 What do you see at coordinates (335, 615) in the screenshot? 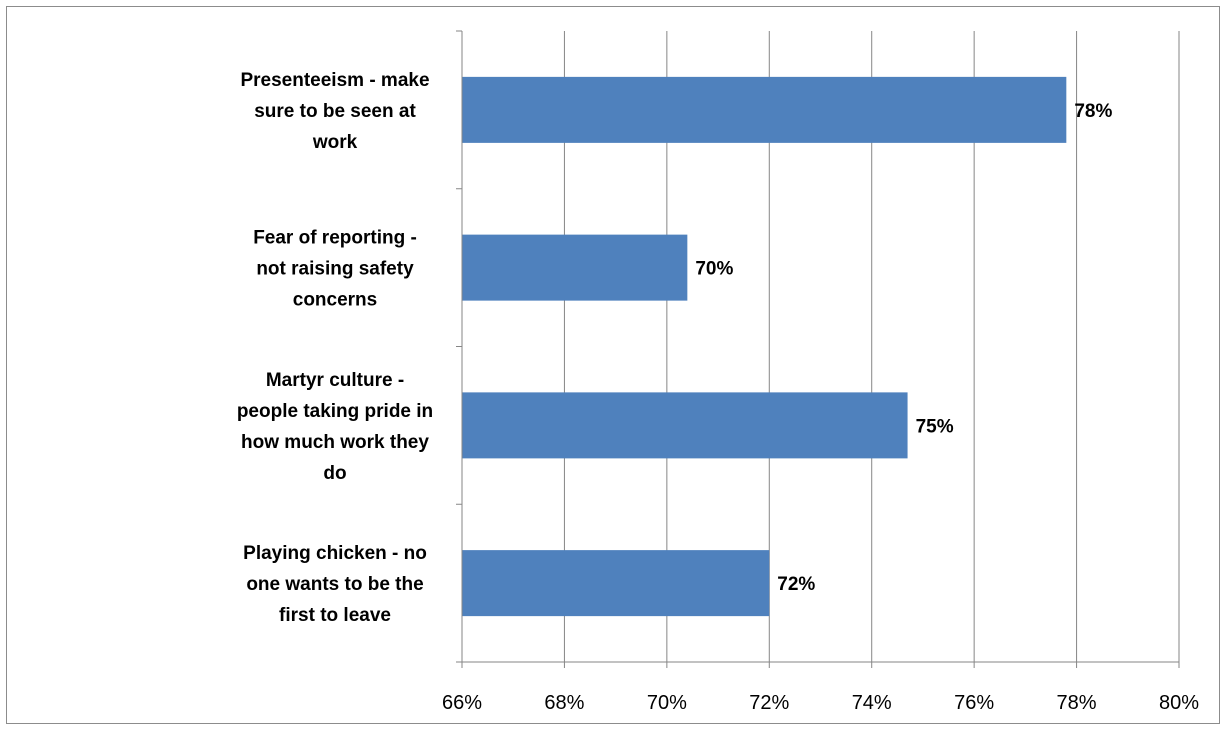
I see `category-label-line: first to leave` at bounding box center [335, 615].